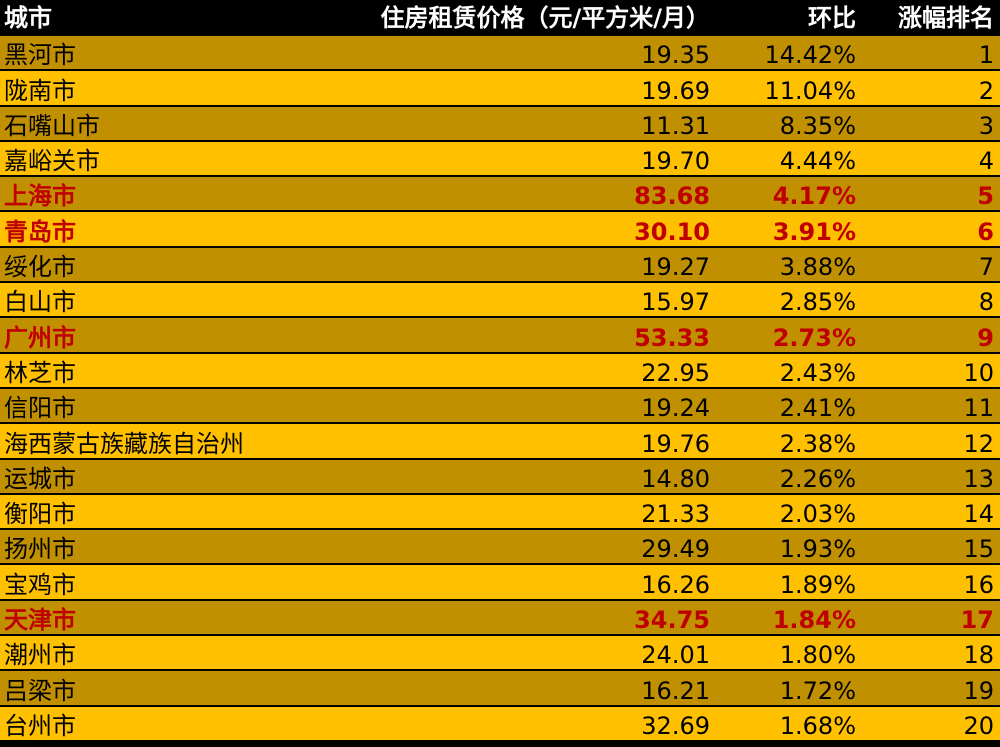  What do you see at coordinates (675, 302) in the screenshot?
I see `row-price: 15.97` at bounding box center [675, 302].